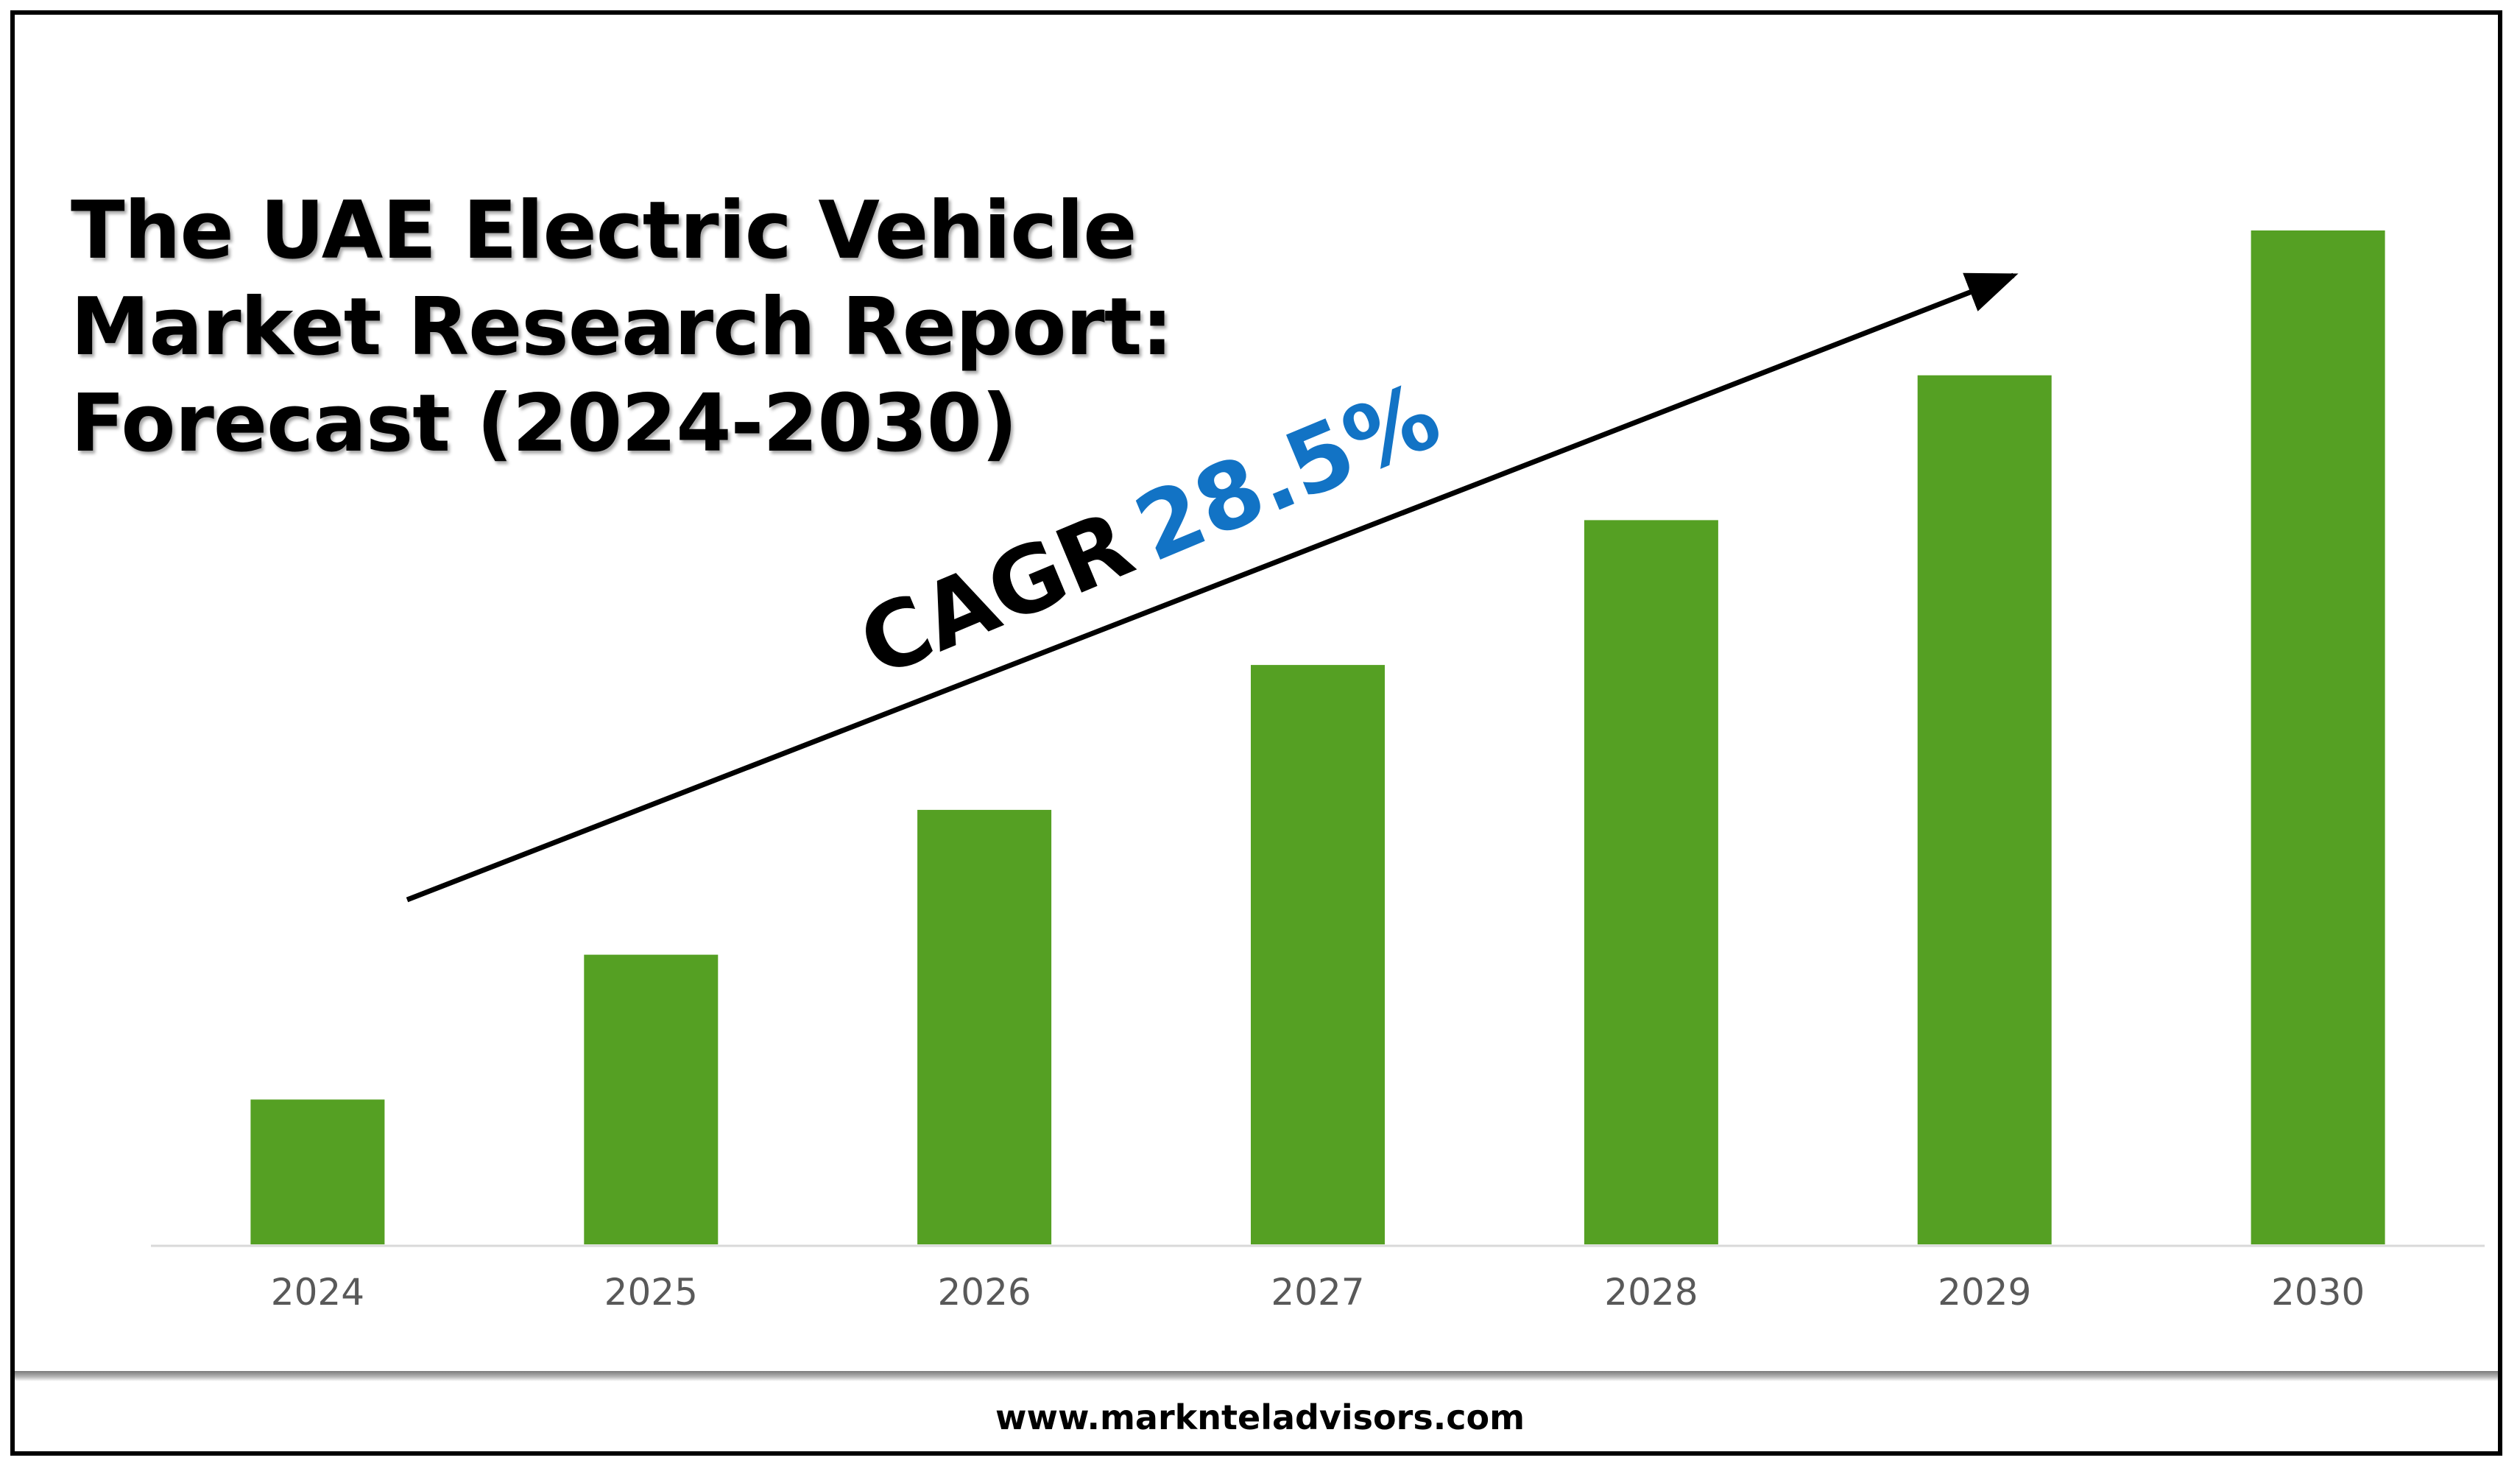  What do you see at coordinates (1651, 1292) in the screenshot?
I see `x-tick-label-2028: 2028` at bounding box center [1651, 1292].